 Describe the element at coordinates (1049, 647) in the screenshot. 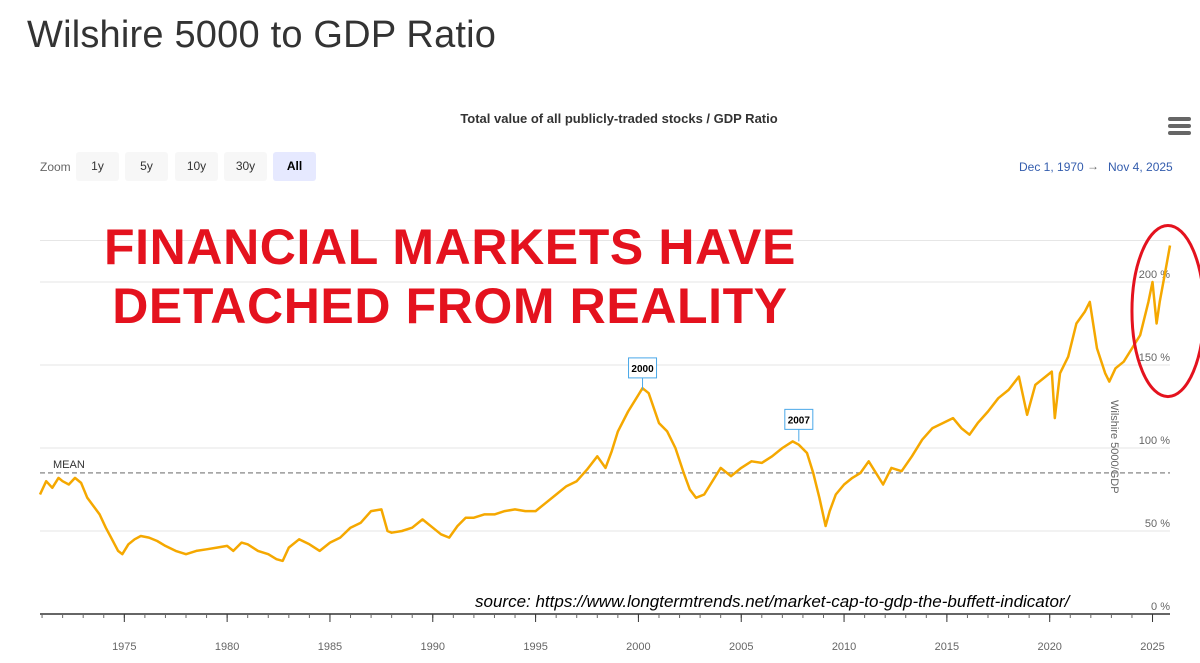

I see `x-tick-label: 2020` at that location.